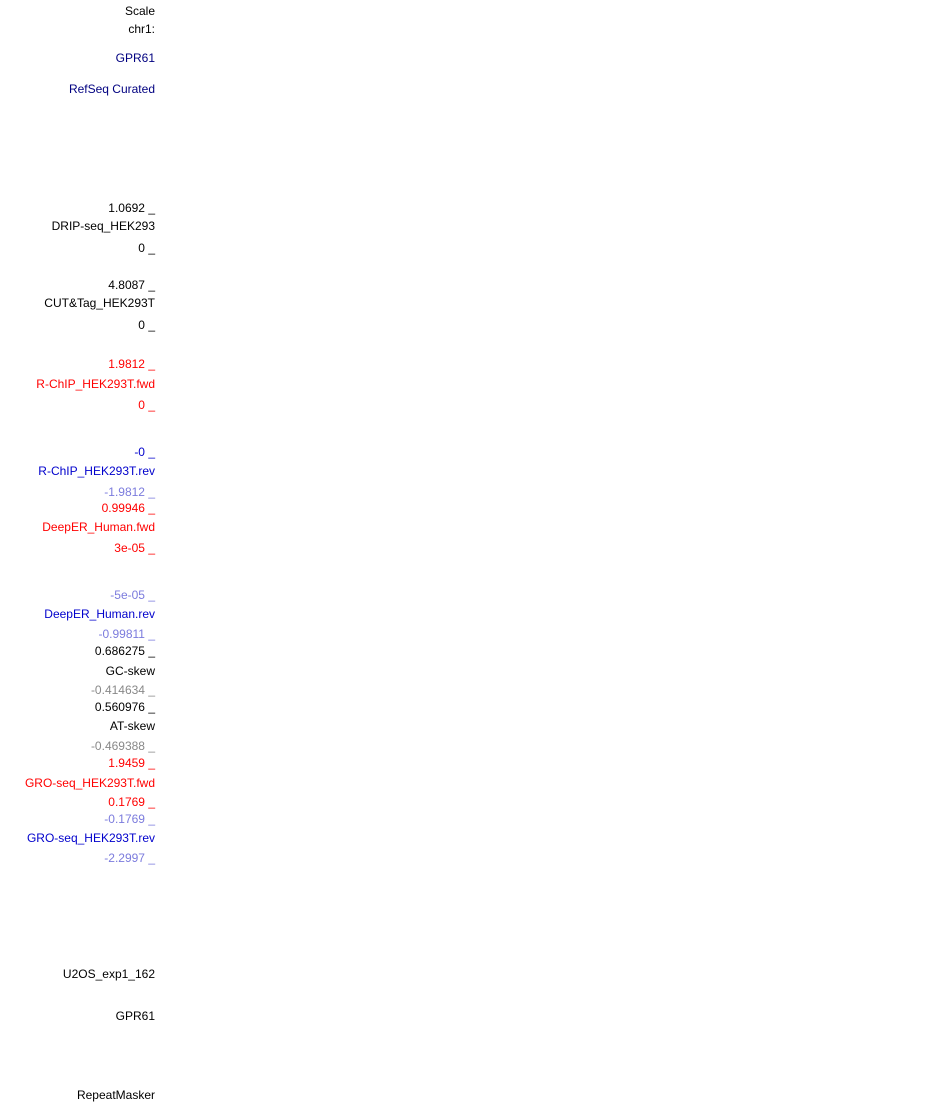 The image size is (950, 1103). I want to click on track-max-gro-seq-hek293t-fwd: 1.9459 _, so click(131, 763).